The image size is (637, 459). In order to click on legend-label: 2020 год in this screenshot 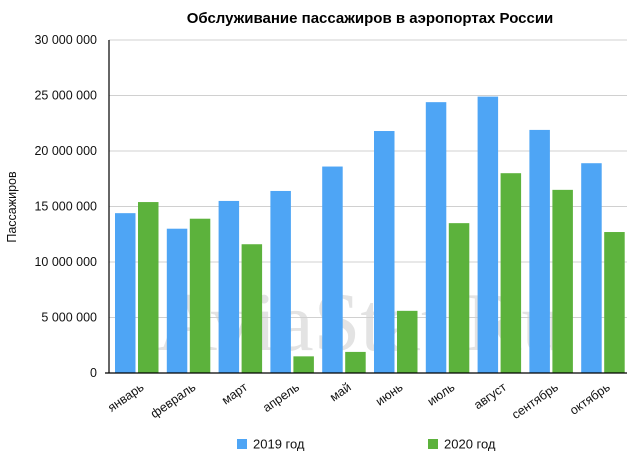, I will do `click(470, 444)`.